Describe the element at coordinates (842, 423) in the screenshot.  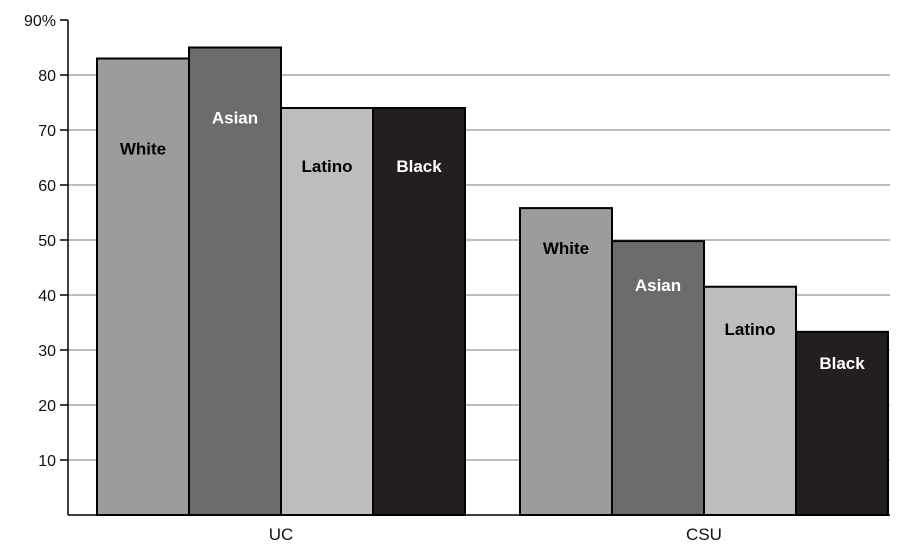
I see `bar-csu-black` at that location.